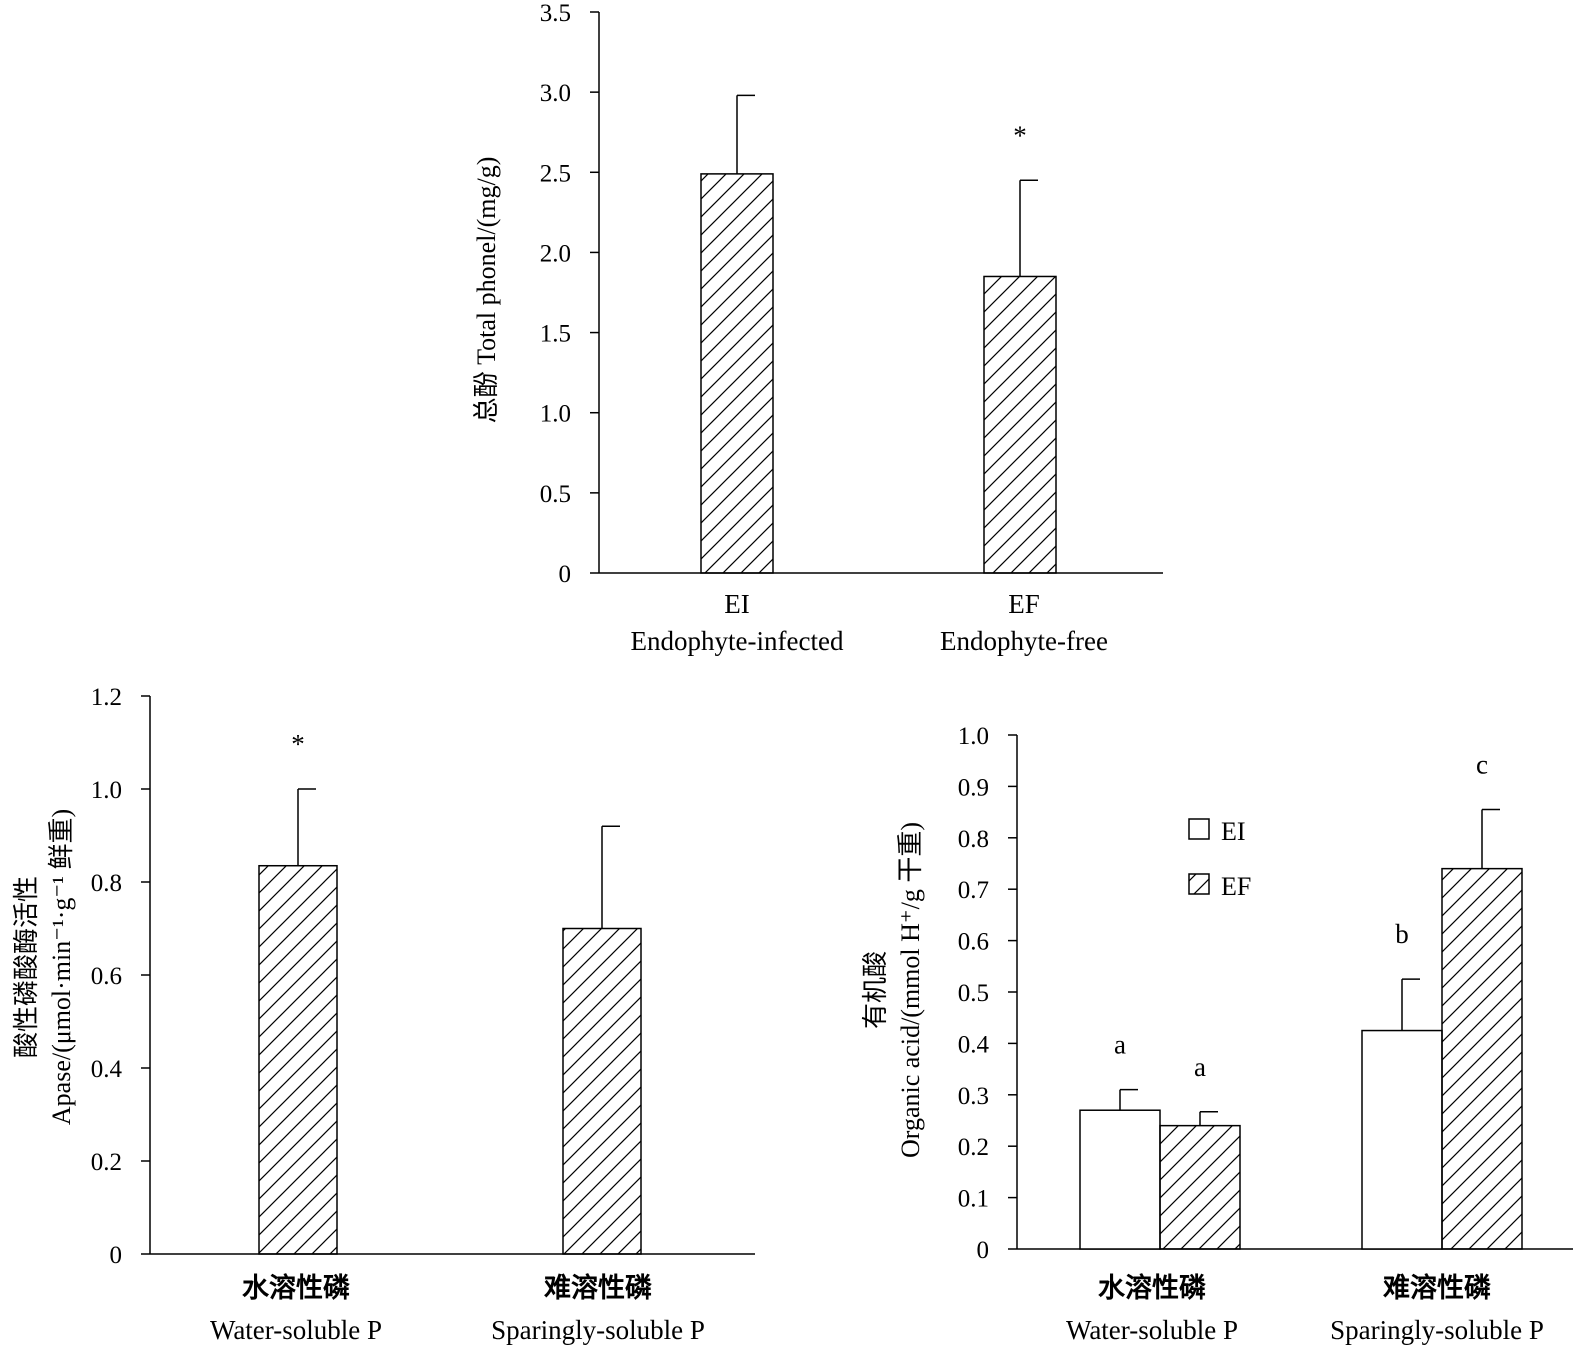  What do you see at coordinates (555, 173) in the screenshot?
I see `y-tick-label: 2.5` at bounding box center [555, 173].